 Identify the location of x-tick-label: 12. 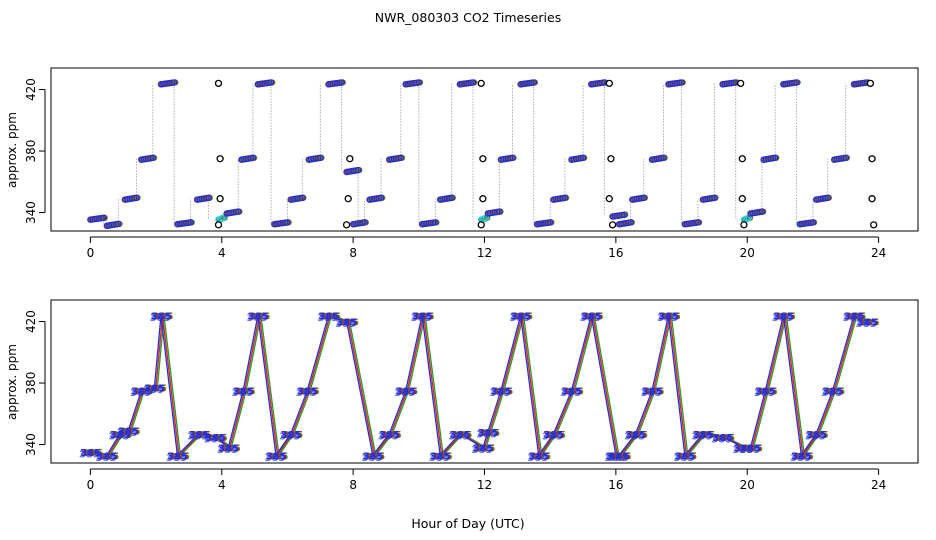
(484, 253).